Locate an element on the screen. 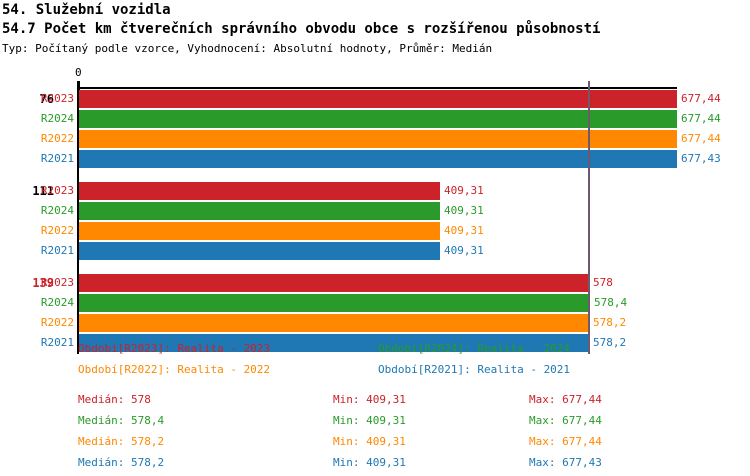 The width and height of the screenshot is (750, 476). stat-median: Medián: 578 is located at coordinates (114, 399).